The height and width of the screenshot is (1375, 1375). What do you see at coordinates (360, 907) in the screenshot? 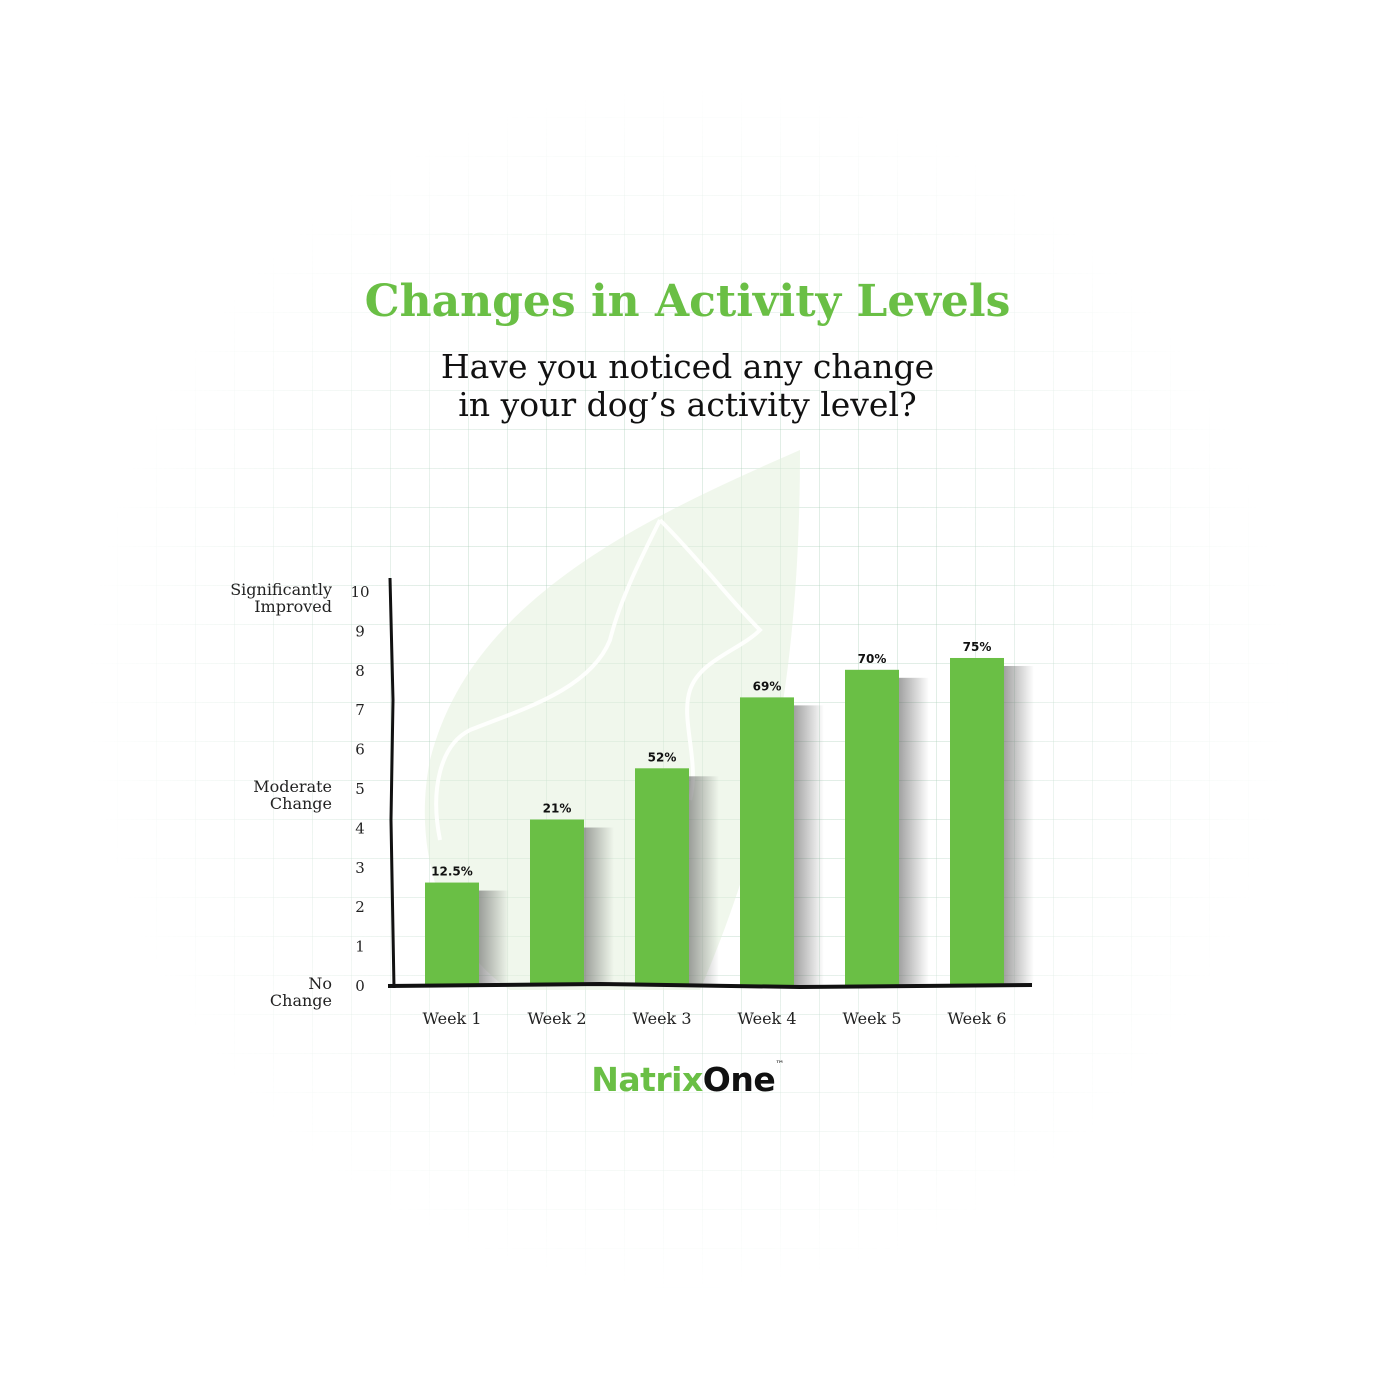
I see `y-tick-label: 2` at bounding box center [360, 907].